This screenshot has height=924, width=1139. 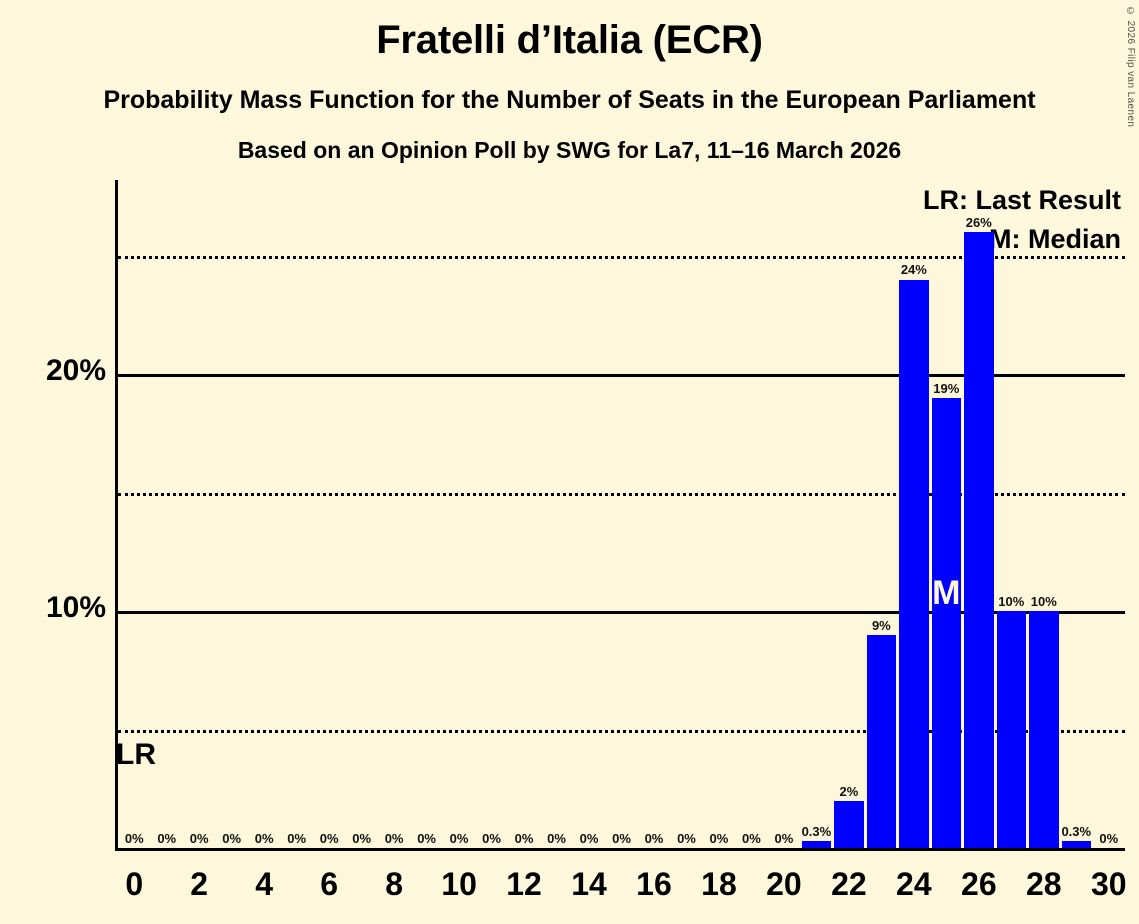 I want to click on bar-label-seat-10: 0%, so click(x=459, y=838).